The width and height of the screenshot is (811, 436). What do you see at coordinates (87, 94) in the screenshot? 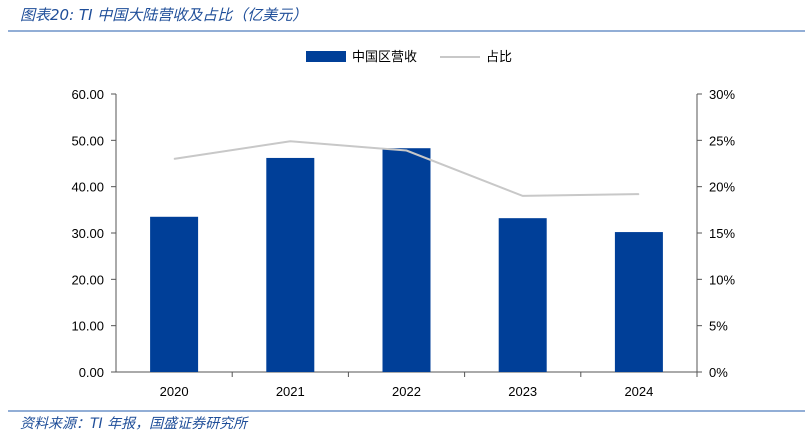
I see `left-tick-label: 60.00` at bounding box center [87, 94].